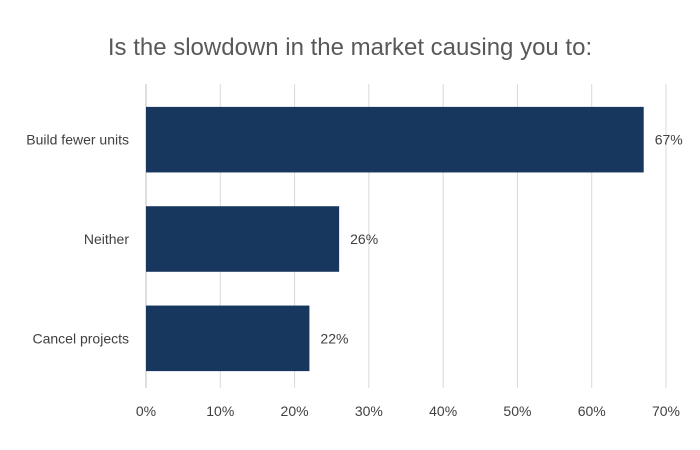 This screenshot has width=700, height=450. I want to click on x-tick-label: 70%, so click(666, 411).